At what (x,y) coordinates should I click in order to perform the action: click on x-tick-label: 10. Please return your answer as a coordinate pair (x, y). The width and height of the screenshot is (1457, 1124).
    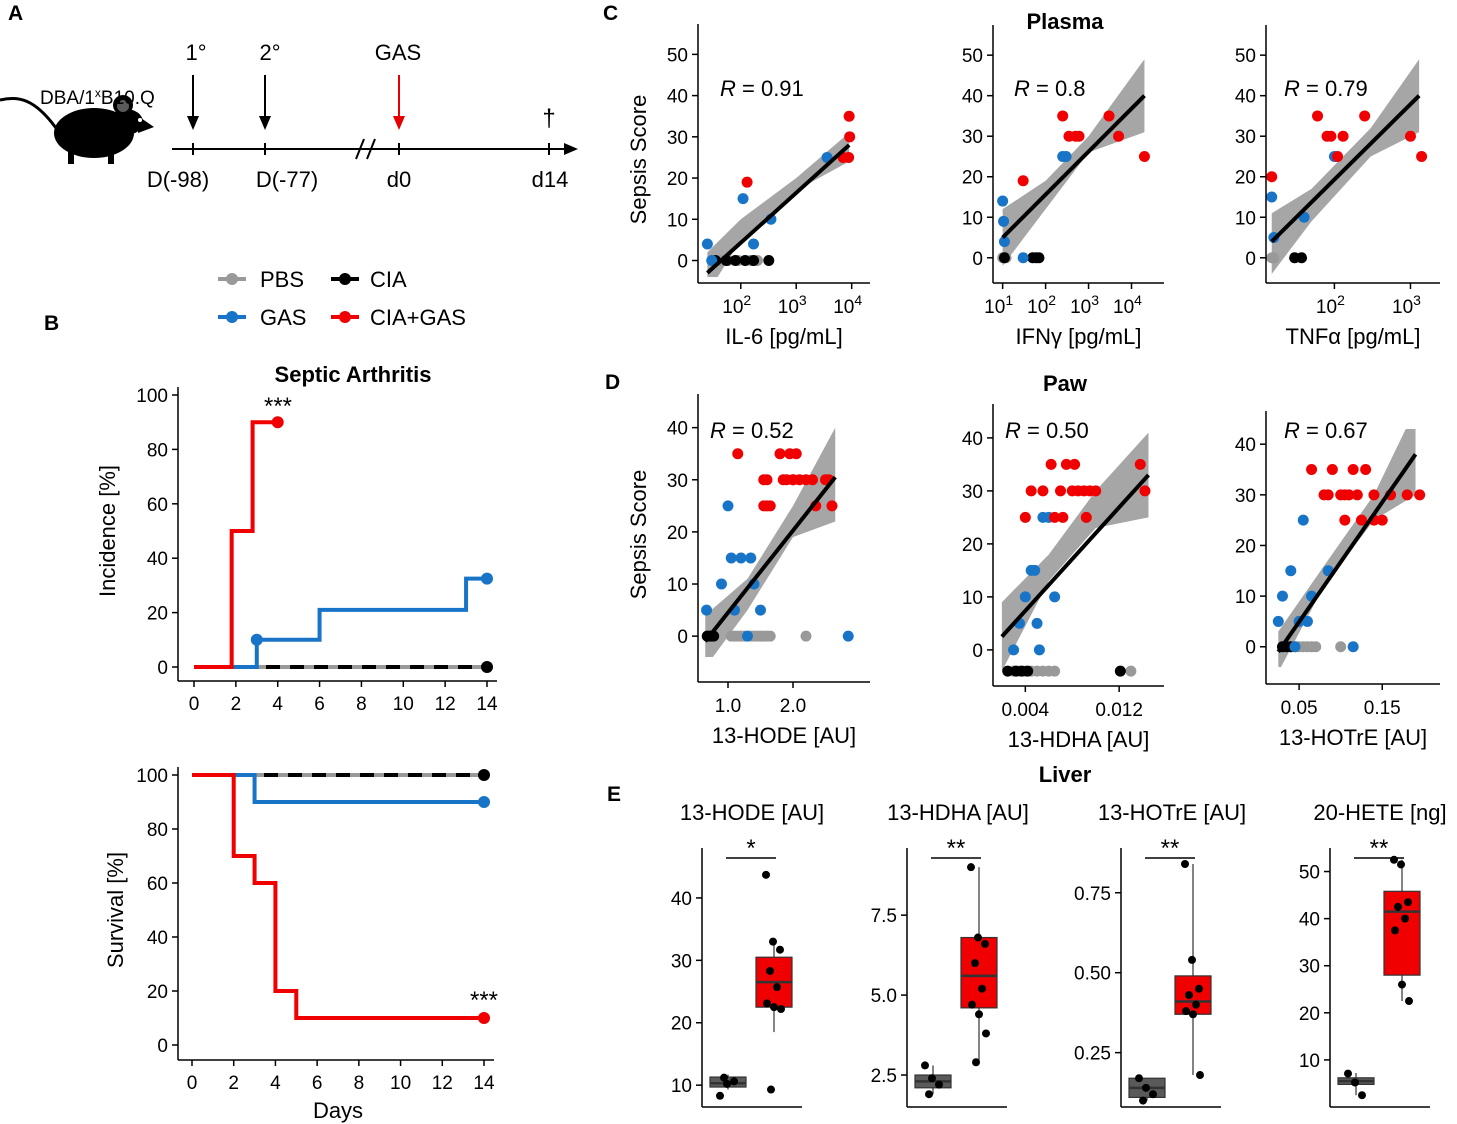
    Looking at the image, I should click on (400, 1083).